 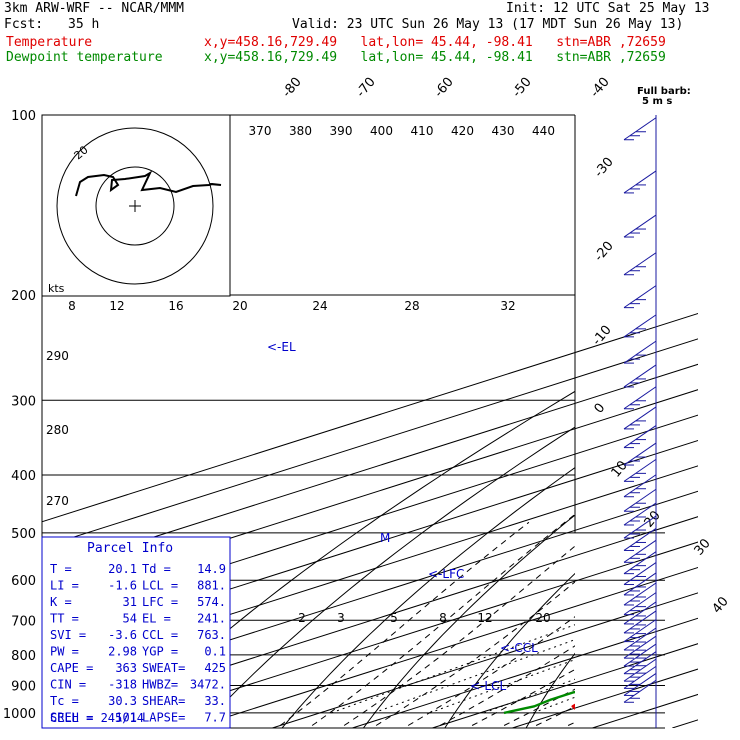 I want to click on model-title: 3km ARW-WRF -- NCAR/MMM, so click(x=94, y=8).